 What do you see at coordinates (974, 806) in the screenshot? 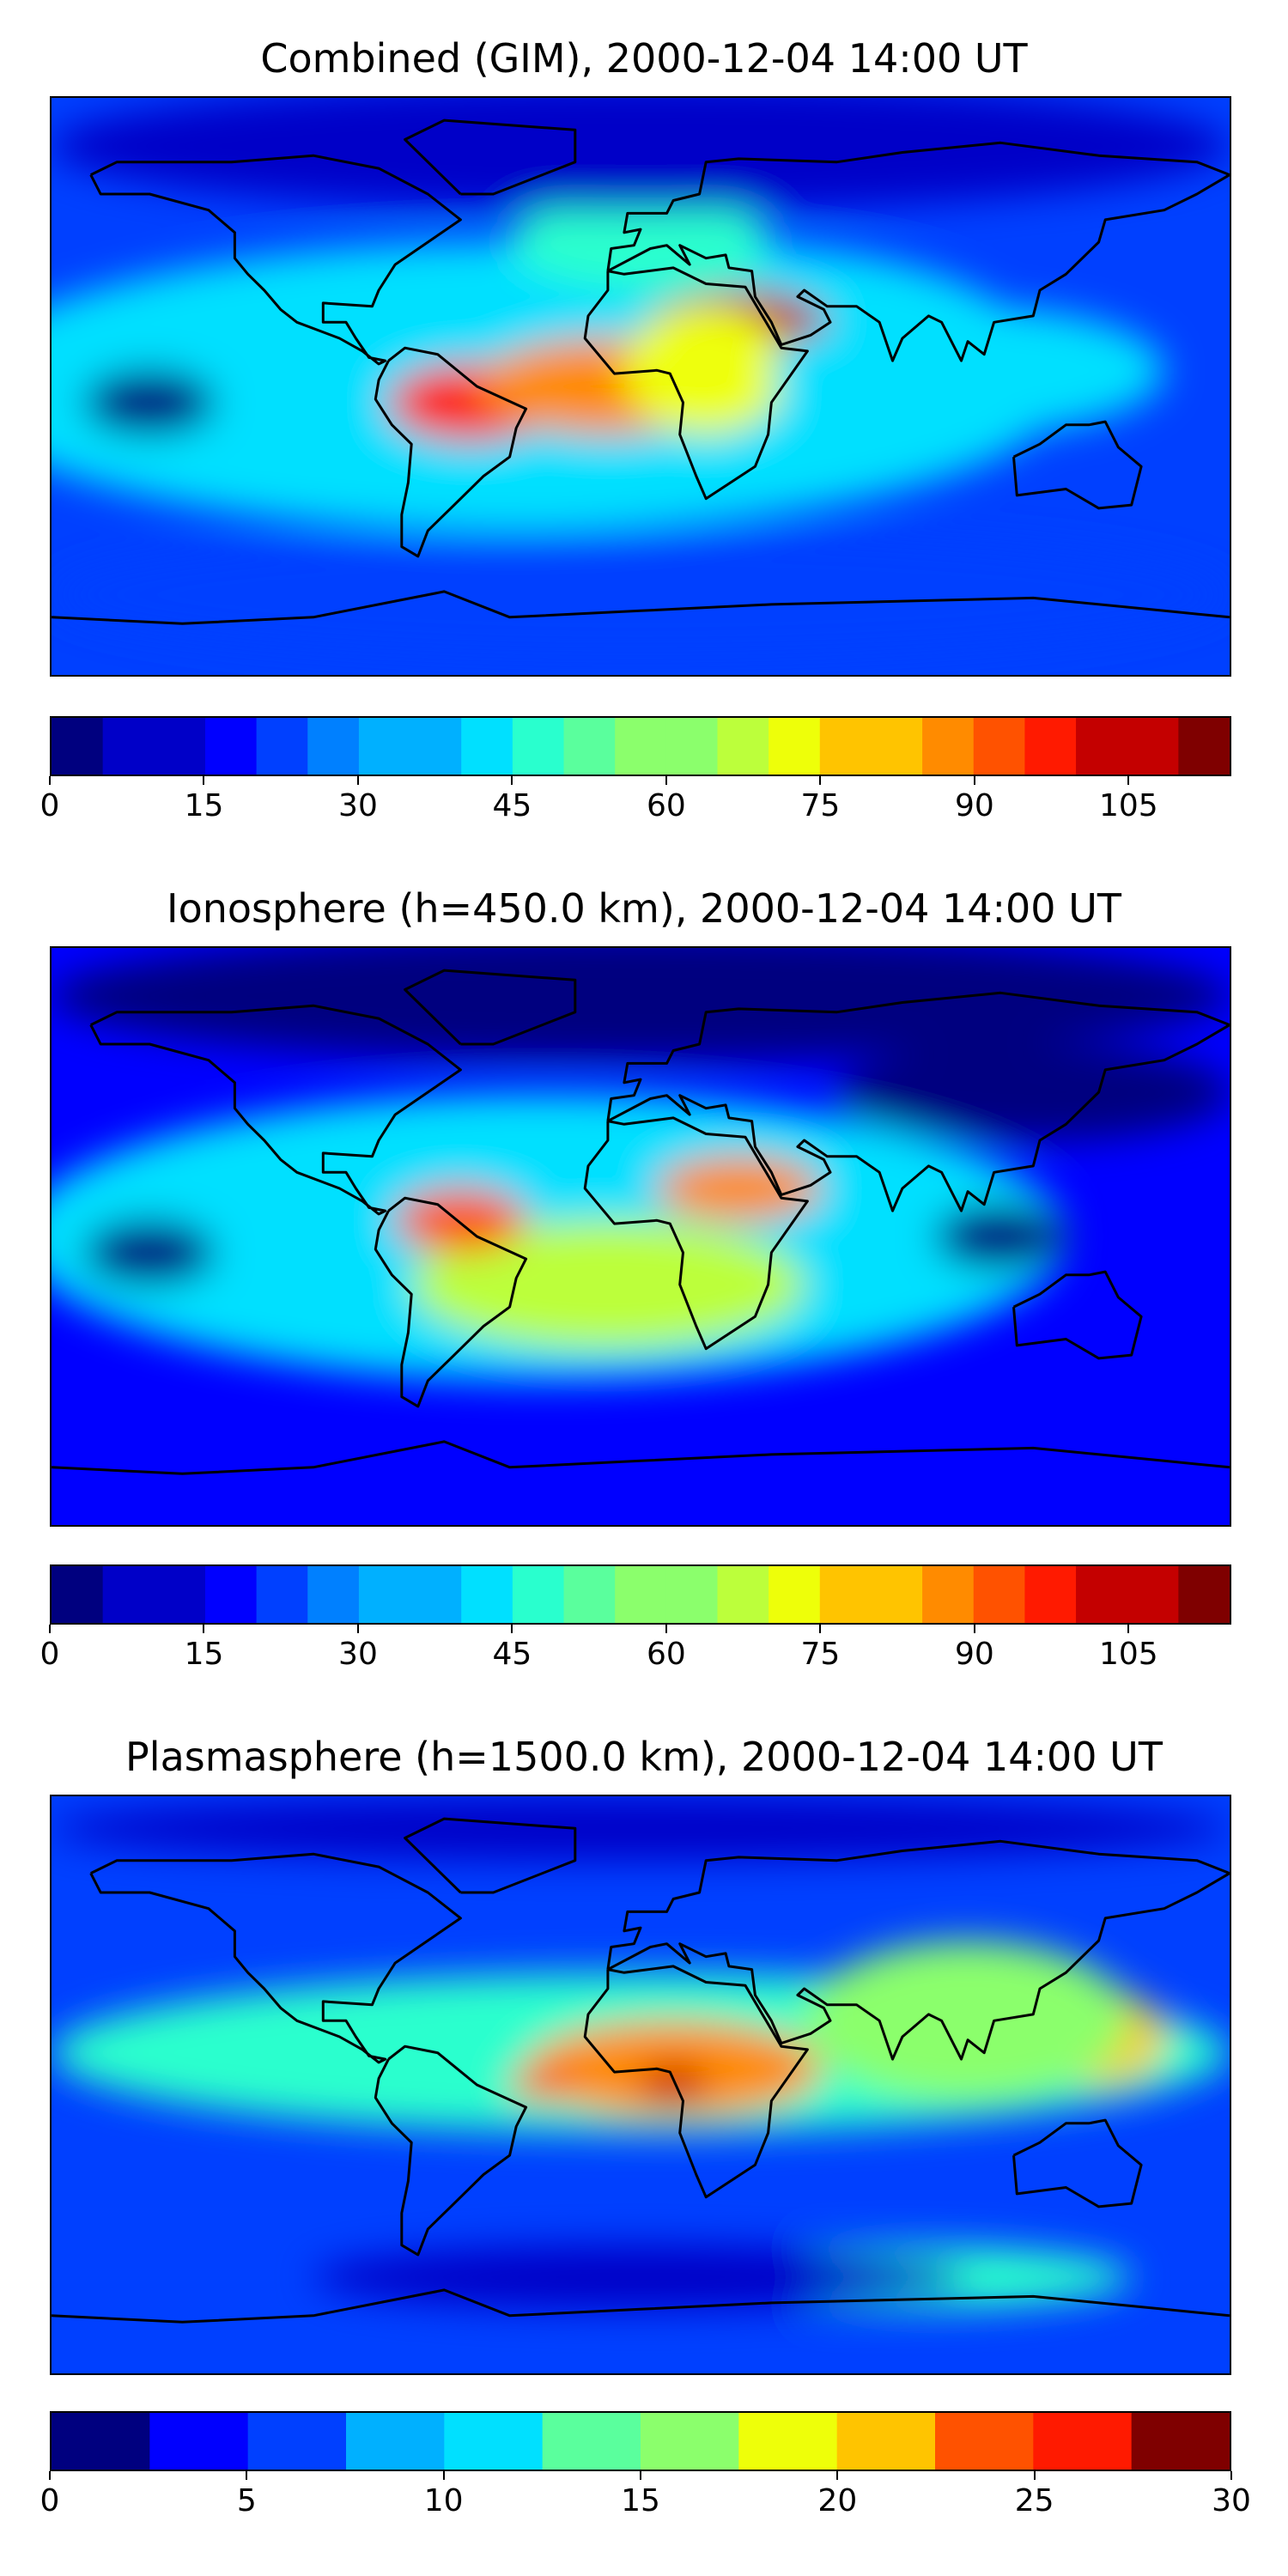
I see `colorbar-tick-label: 90` at bounding box center [974, 806].